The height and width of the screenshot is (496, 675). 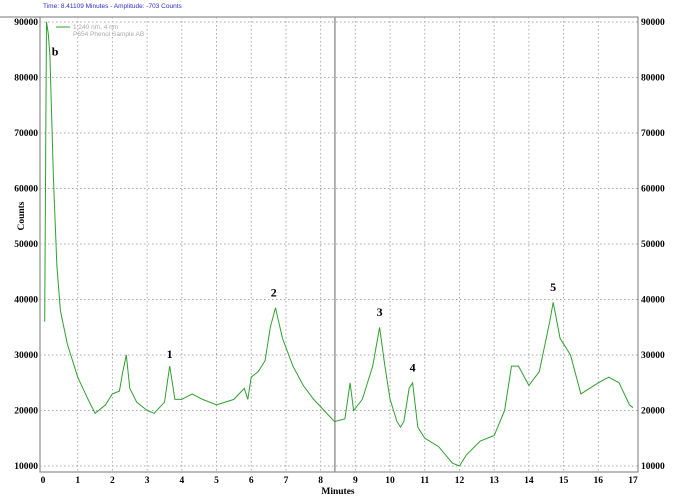 What do you see at coordinates (26, 134) in the screenshot?
I see `y-tick-label-left: 70000` at bounding box center [26, 134].